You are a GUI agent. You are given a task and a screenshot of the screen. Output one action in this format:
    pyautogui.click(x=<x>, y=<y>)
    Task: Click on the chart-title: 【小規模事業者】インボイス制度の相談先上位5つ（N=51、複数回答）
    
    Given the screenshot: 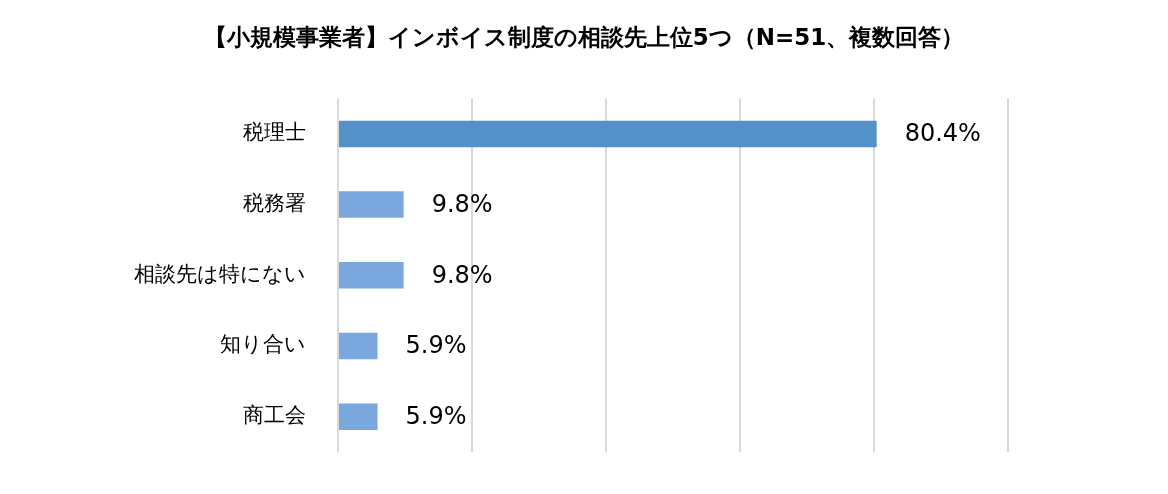 What is the action you would take?
    pyautogui.click(x=584, y=37)
    